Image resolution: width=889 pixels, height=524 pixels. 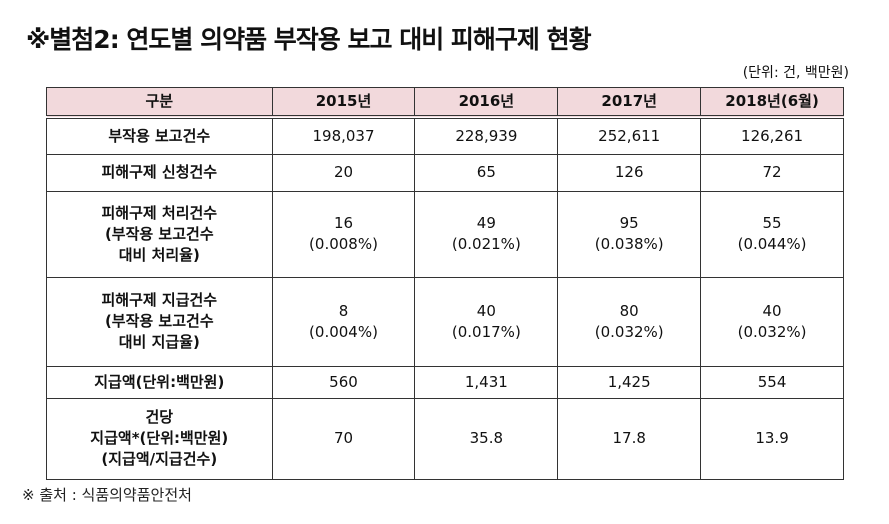 I want to click on table-cell: 252,611, so click(x=629, y=135).